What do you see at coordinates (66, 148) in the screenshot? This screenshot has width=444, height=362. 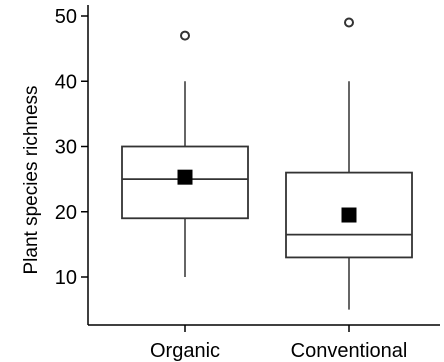 I see `y-tick-label-30: 30` at bounding box center [66, 148].